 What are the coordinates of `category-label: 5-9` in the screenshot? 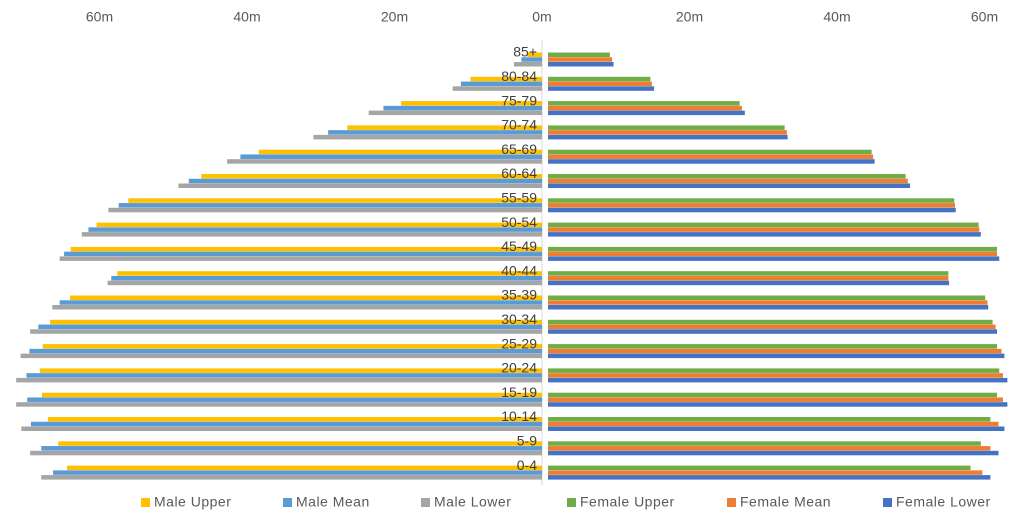 It's located at (527, 441).